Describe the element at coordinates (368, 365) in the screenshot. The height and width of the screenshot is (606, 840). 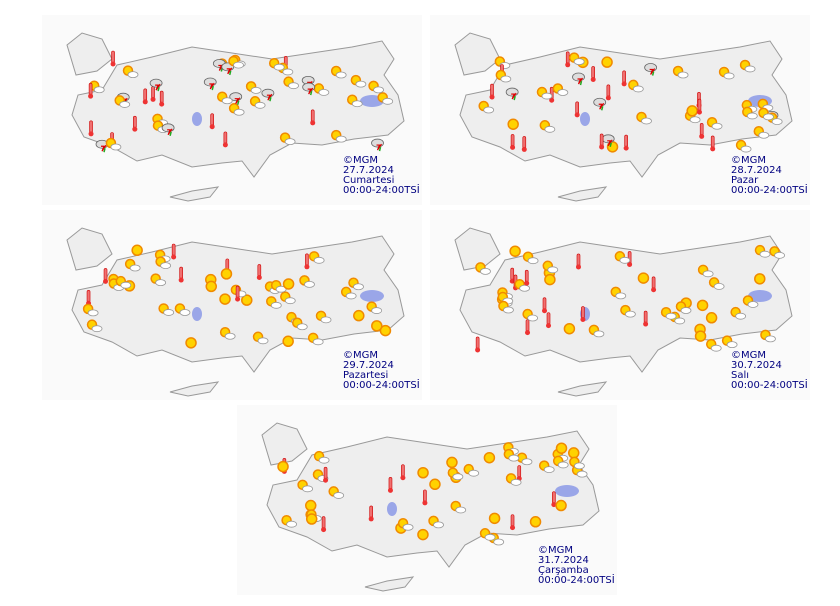
I see `caption-date: 29.7.2024` at that location.